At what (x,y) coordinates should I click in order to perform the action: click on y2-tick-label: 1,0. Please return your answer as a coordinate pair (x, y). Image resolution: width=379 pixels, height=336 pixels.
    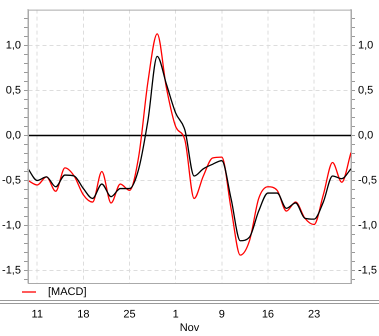
    Looking at the image, I should click on (366, 46).